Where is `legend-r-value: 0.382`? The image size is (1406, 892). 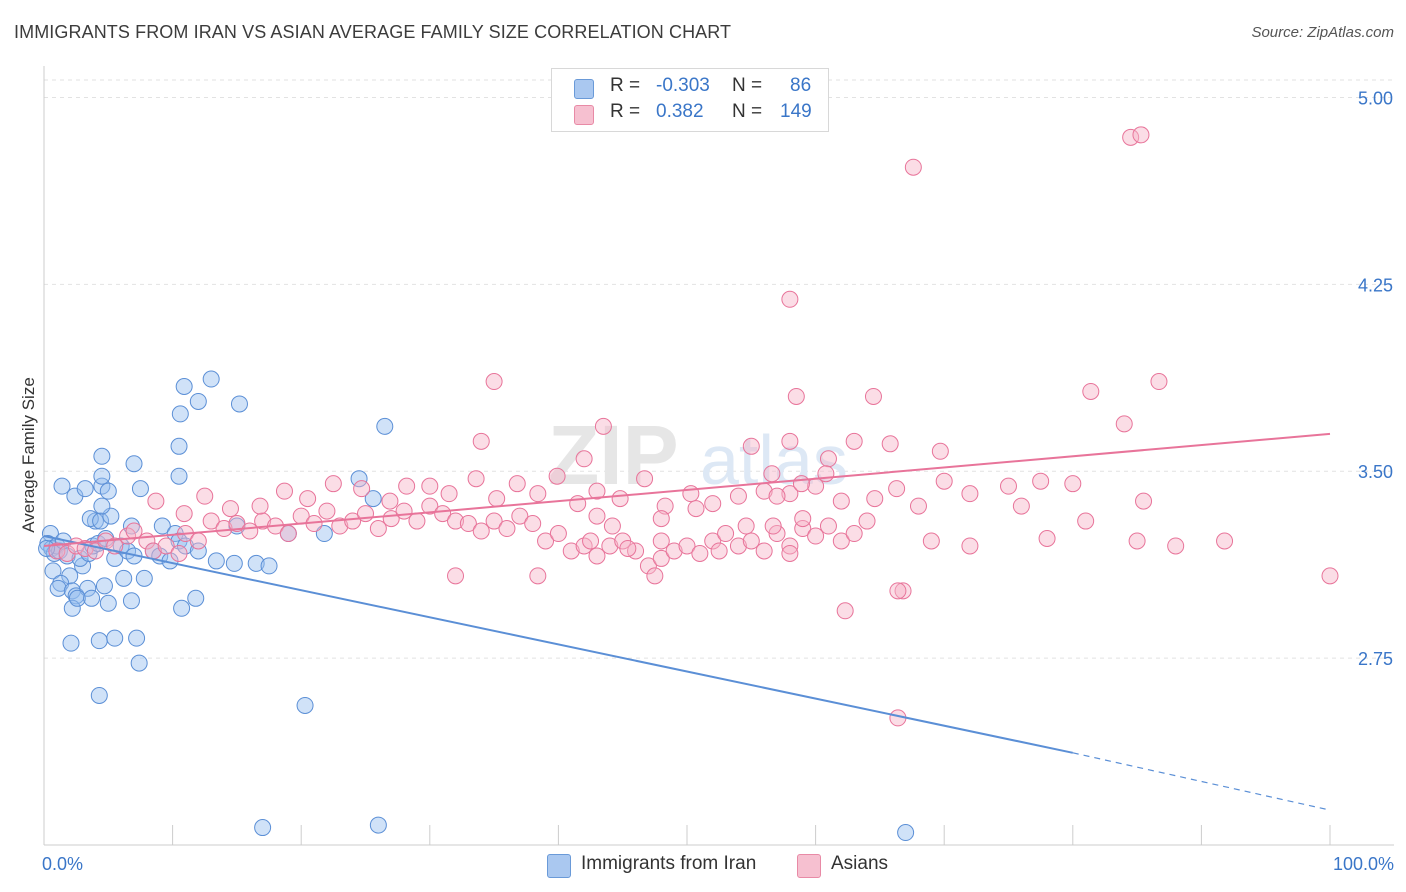
legend-r-value: 0.382 is located at coordinates (680, 111).